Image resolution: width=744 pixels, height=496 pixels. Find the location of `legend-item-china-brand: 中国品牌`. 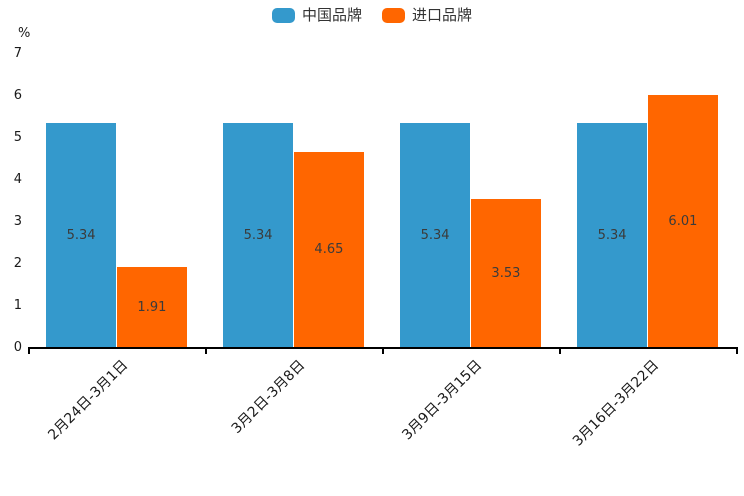

legend-item-china-brand: 中国品牌 is located at coordinates (316, 15).